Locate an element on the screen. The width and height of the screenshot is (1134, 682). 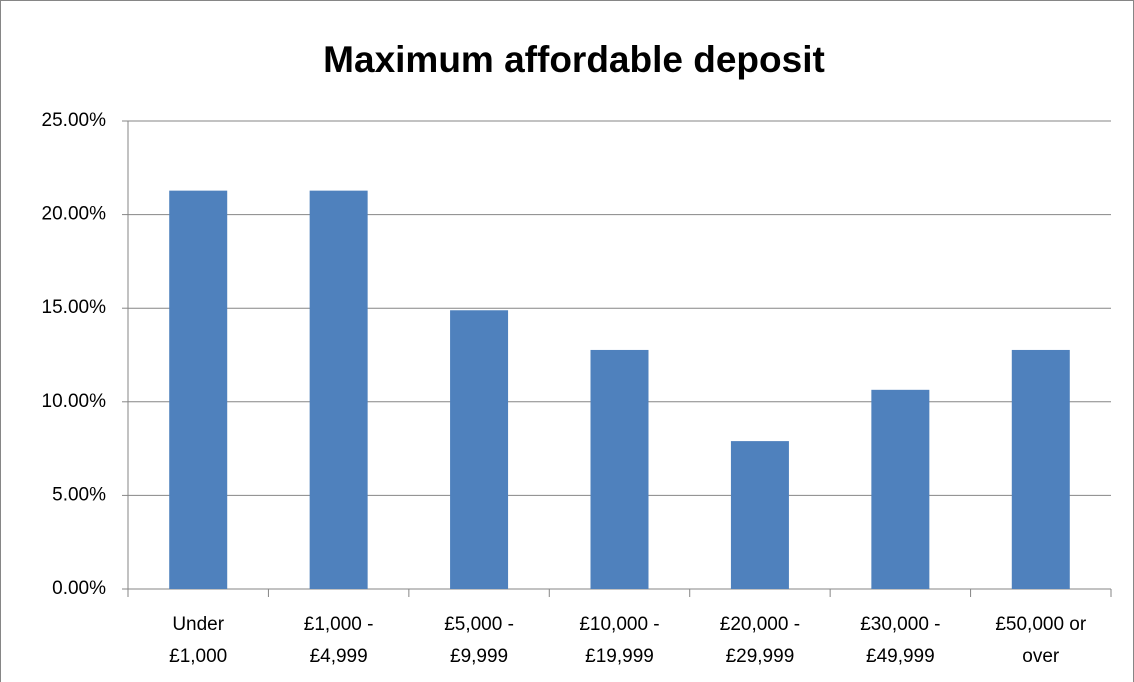
x-tick-label-line: £5,000 - is located at coordinates (479, 624).